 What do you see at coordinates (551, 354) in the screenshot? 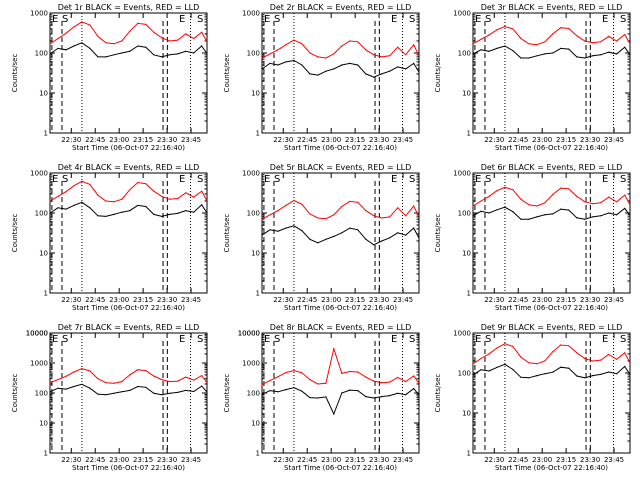
I see `series-line-lld` at bounding box center [551, 354].